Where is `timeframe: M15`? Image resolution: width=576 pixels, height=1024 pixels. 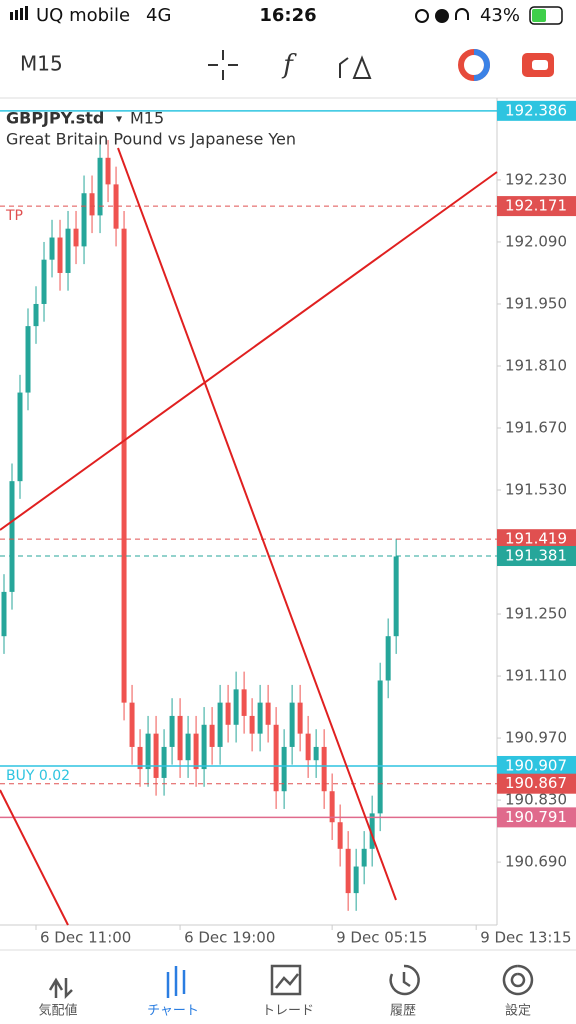
timeframe: M15 is located at coordinates (41, 64).